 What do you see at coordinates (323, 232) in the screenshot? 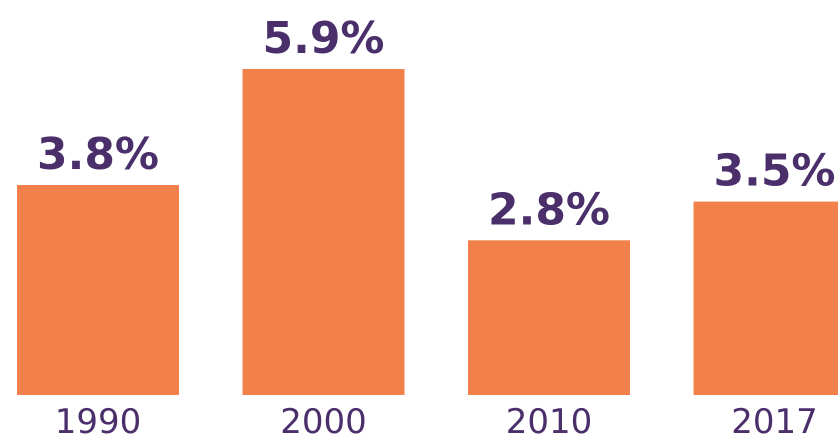
I see `bar-2000` at bounding box center [323, 232].